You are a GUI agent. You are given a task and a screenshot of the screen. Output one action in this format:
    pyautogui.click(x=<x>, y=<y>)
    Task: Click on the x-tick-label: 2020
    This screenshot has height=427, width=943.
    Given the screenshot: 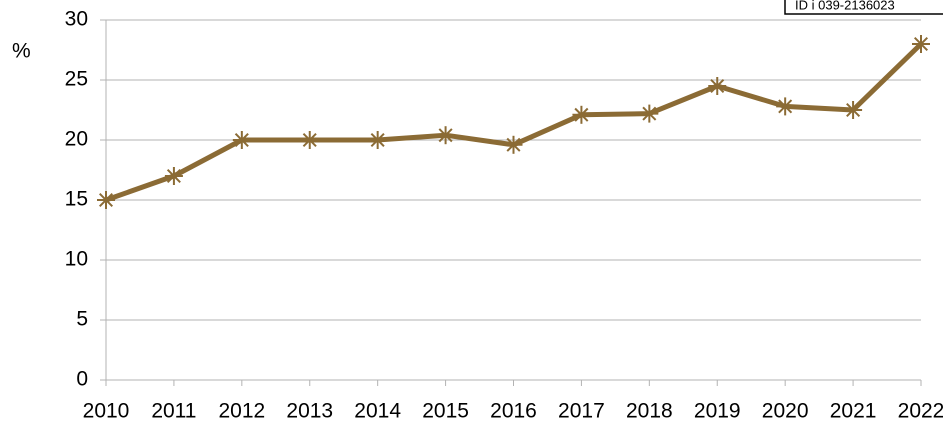 What is the action you would take?
    pyautogui.click(x=785, y=411)
    